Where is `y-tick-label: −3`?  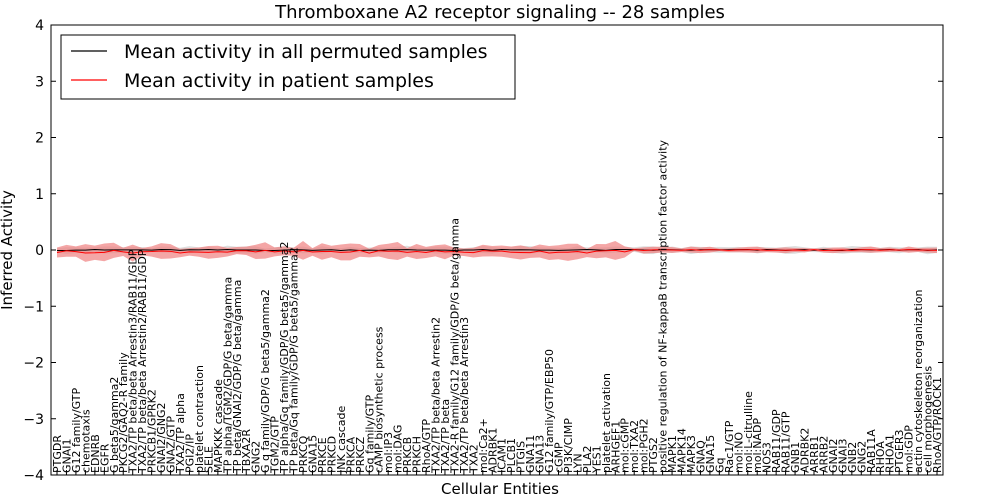 y-tick-label: −3 is located at coordinates (33, 420).